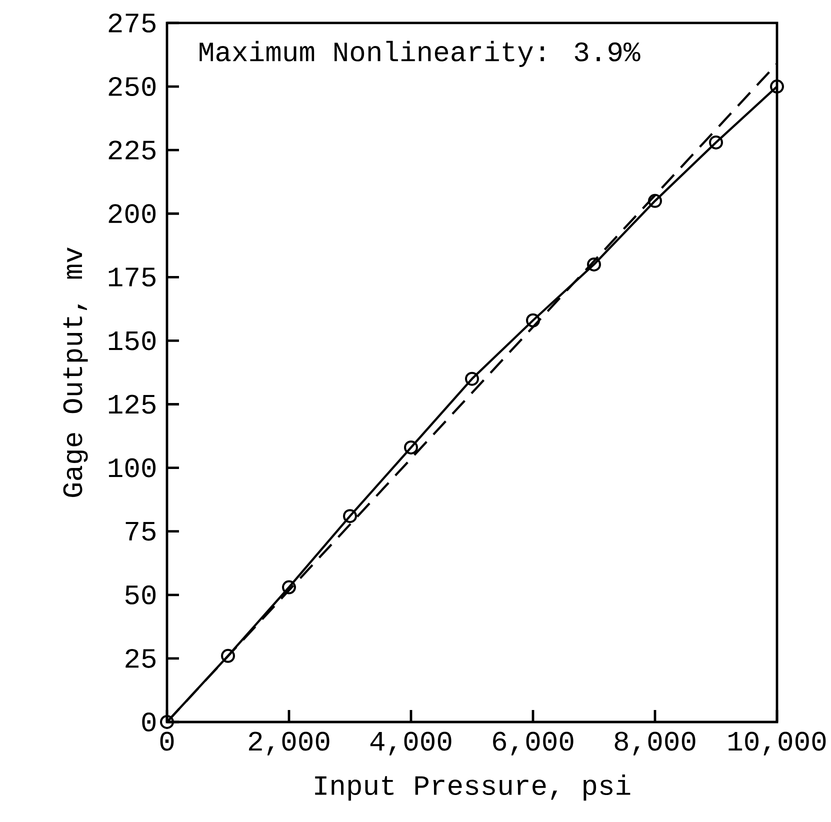 The image size is (831, 822). I want to click on y-tick-label: 200, so click(132, 214).